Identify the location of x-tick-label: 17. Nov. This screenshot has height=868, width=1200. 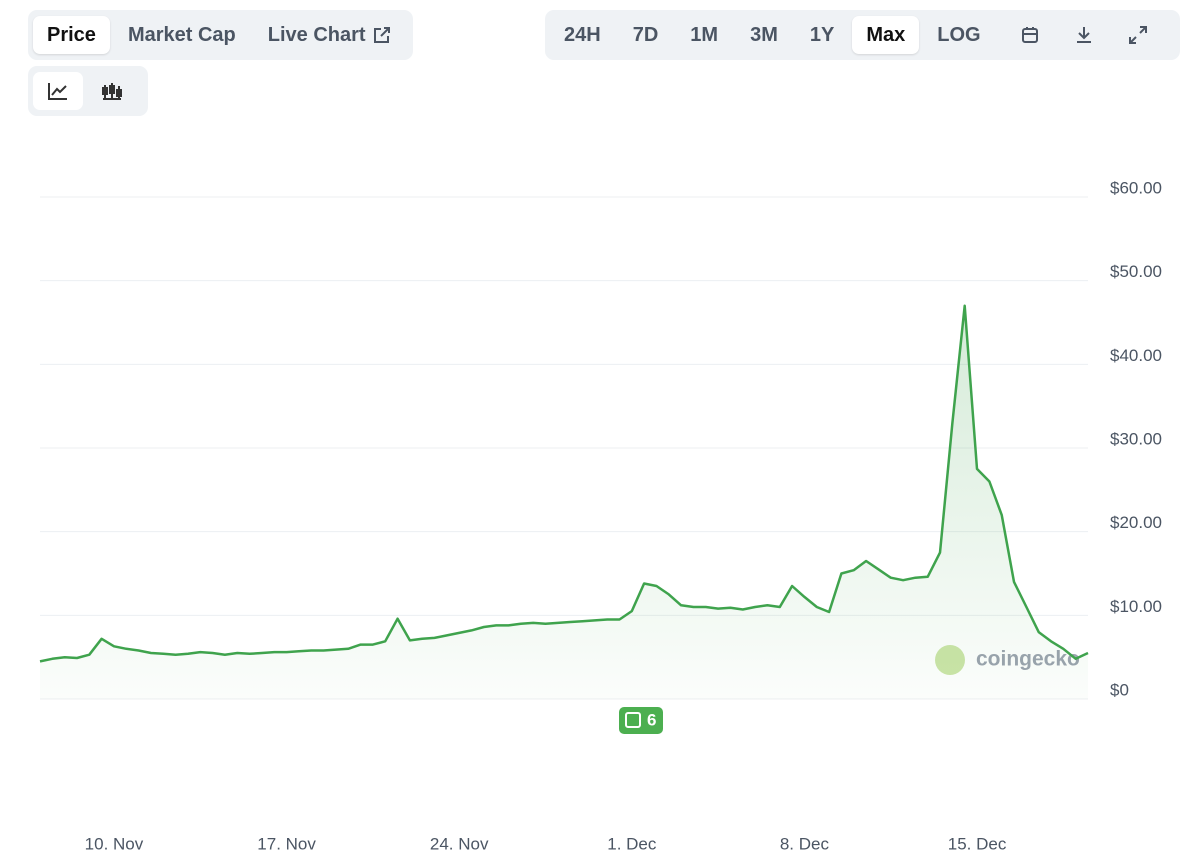
(286, 843).